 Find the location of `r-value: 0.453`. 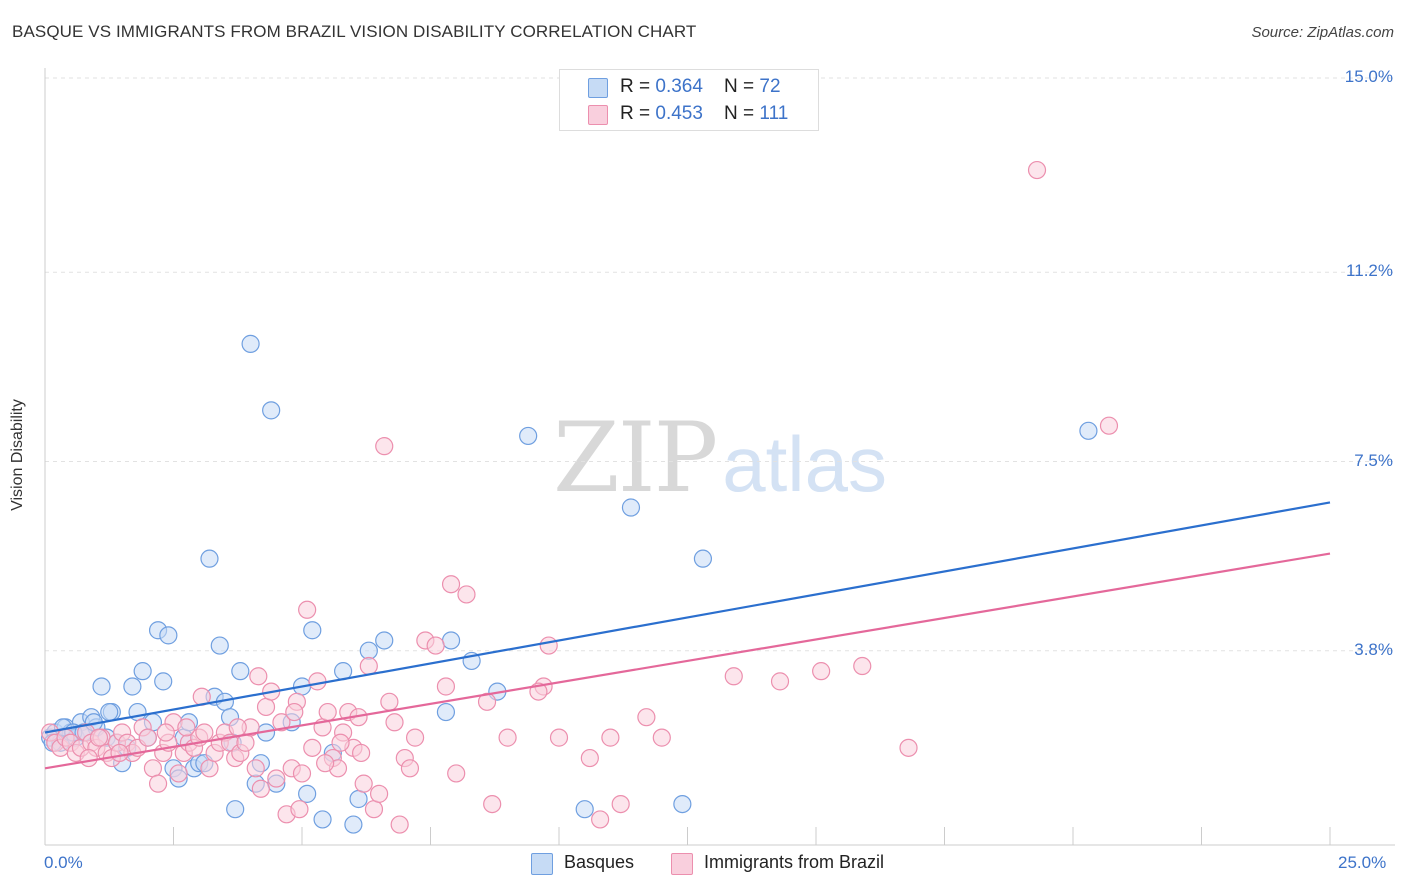

r-value: 0.453 is located at coordinates (679, 113).